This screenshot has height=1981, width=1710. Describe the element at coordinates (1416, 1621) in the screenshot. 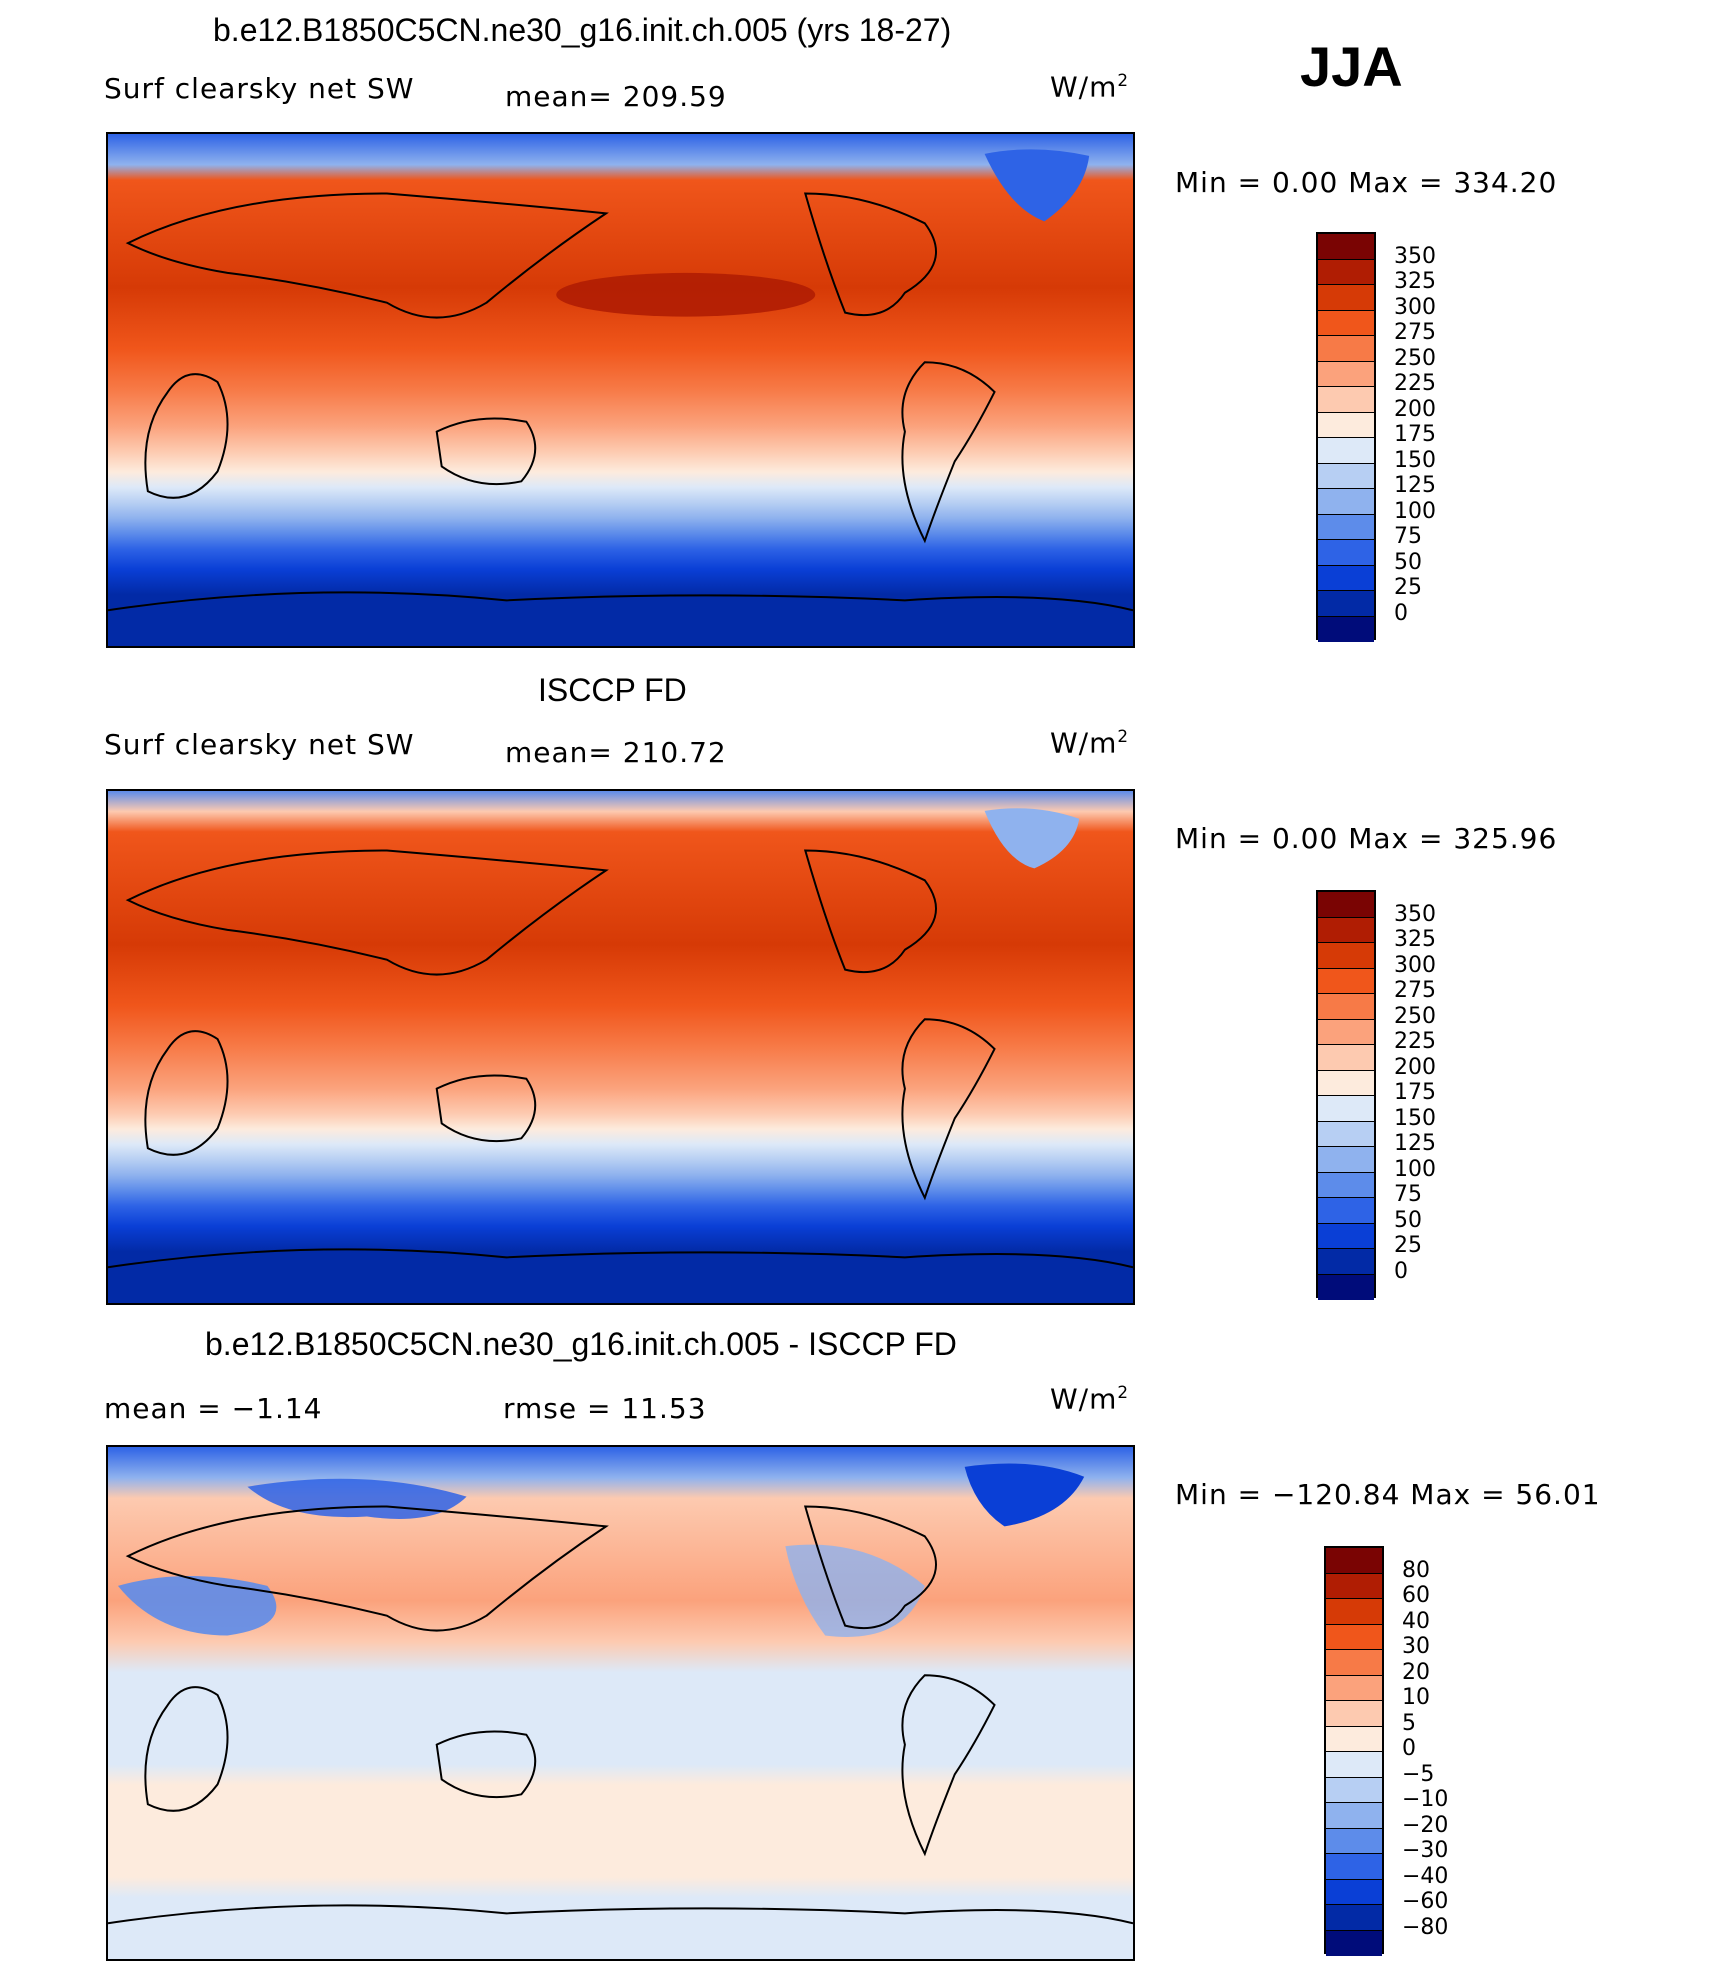

I see `panel3-level: 40` at that location.